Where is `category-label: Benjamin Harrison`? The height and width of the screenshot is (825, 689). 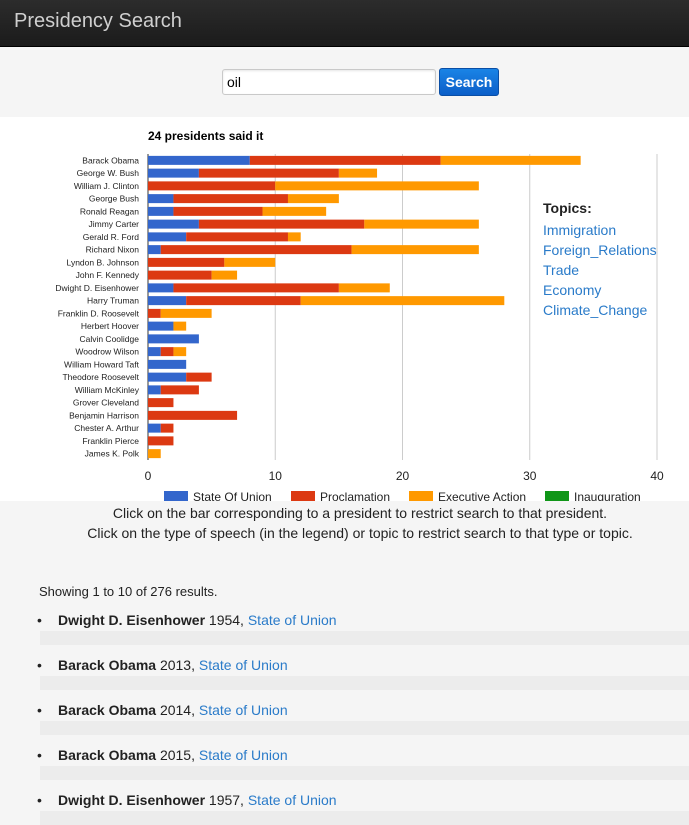
category-label: Benjamin Harrison is located at coordinates (104, 415).